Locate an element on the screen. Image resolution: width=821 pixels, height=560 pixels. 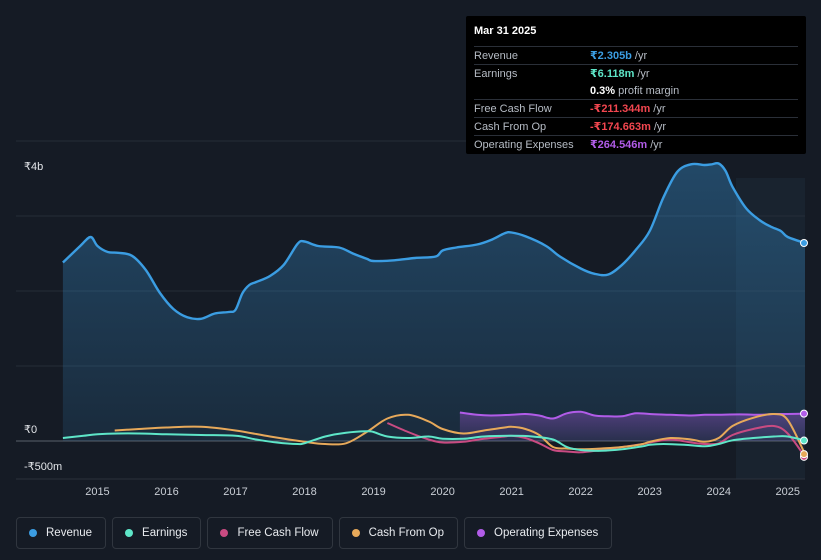
tooltip-row-profit-margin: 0.3% profit margin is located at coordinates (636, 90).